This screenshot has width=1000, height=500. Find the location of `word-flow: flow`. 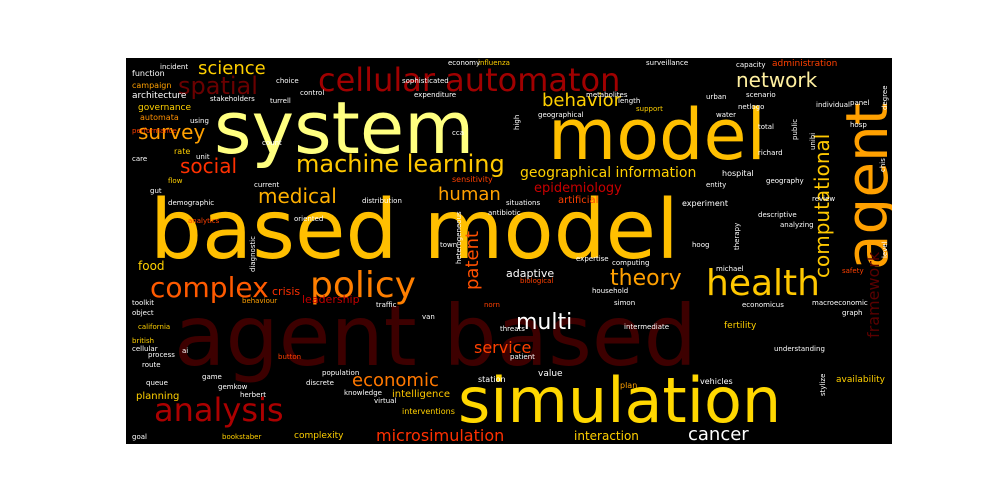

word-flow: flow is located at coordinates (175, 181).